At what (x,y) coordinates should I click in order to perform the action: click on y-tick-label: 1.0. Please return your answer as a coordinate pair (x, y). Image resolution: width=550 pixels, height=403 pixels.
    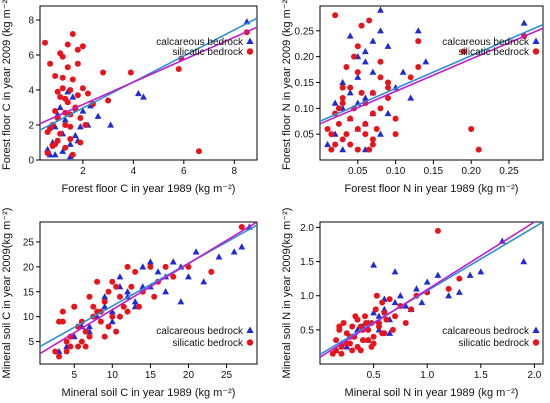
    Looking at the image, I should click on (307, 296).